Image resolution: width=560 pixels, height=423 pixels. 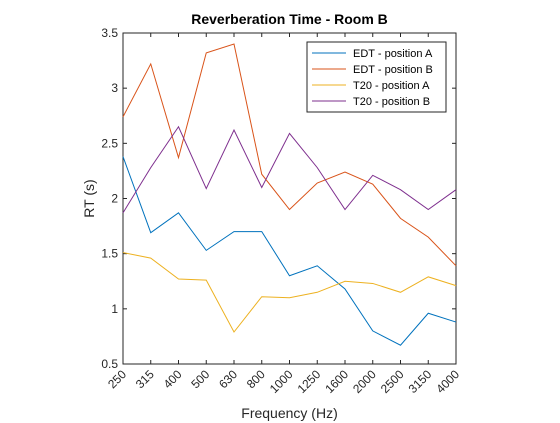 I want to click on legend-label: T20 - position B, so click(x=391, y=102).